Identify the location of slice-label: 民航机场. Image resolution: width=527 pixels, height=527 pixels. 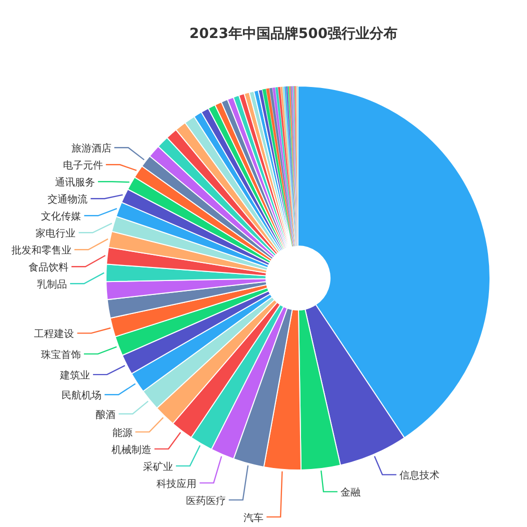
(82, 396).